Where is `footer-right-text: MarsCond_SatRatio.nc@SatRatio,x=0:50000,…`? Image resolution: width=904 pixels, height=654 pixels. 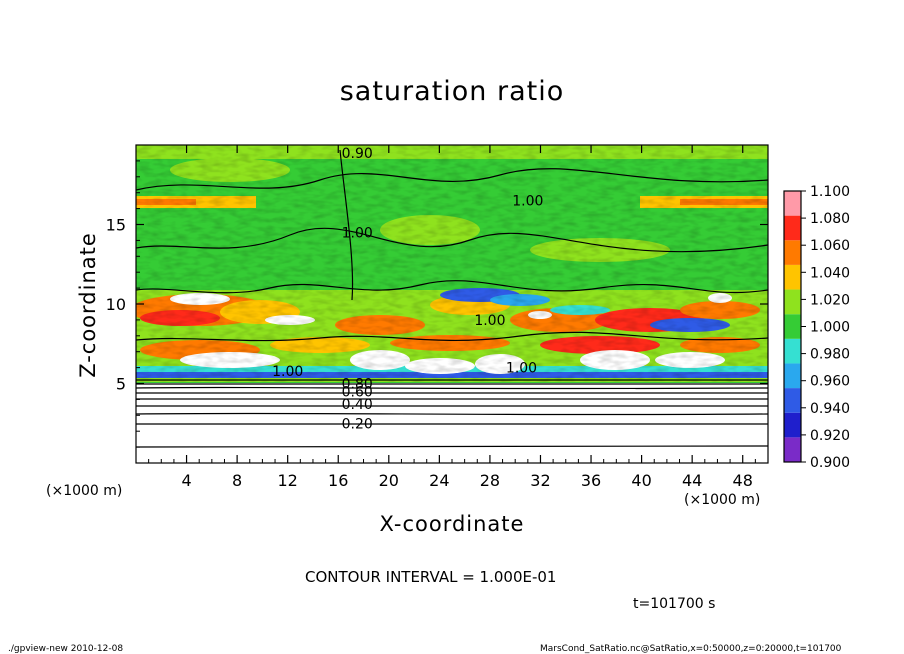 footer-right-text: MarsCond_SatRatio.nc@SatRatio,x=0:50000,… is located at coordinates (691, 649).